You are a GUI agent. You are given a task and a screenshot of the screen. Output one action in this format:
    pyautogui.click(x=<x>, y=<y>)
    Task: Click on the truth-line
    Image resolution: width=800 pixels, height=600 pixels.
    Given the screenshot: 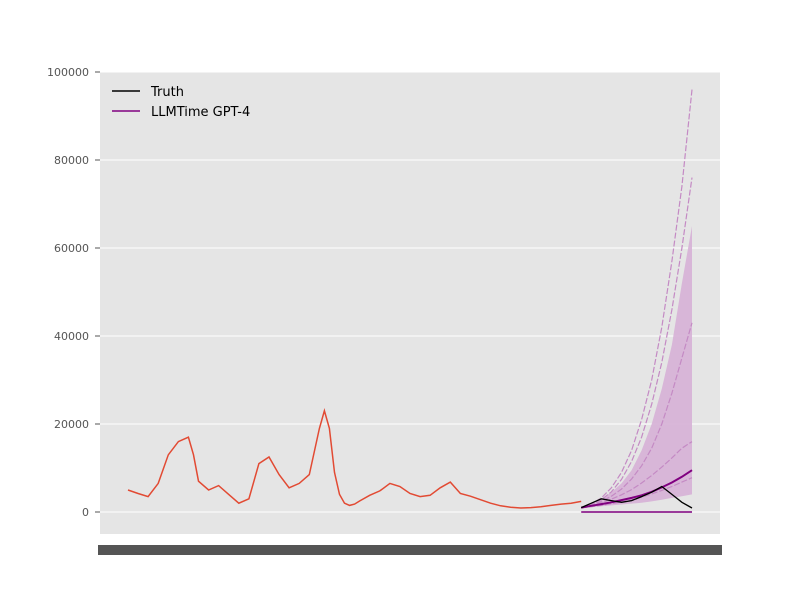 What is the action you would take?
    pyautogui.click(x=636, y=497)
    